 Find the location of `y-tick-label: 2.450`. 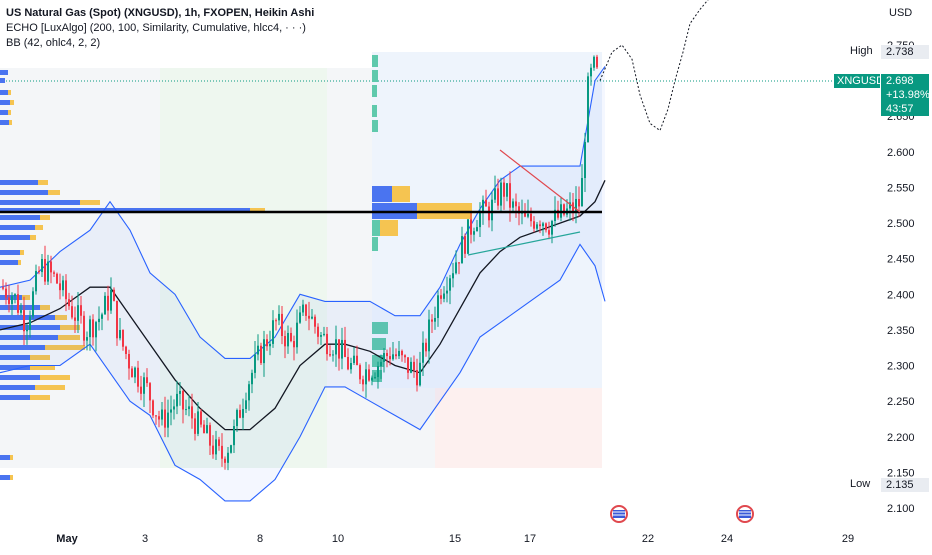

y-tick-label: 2.450 is located at coordinates (901, 260).